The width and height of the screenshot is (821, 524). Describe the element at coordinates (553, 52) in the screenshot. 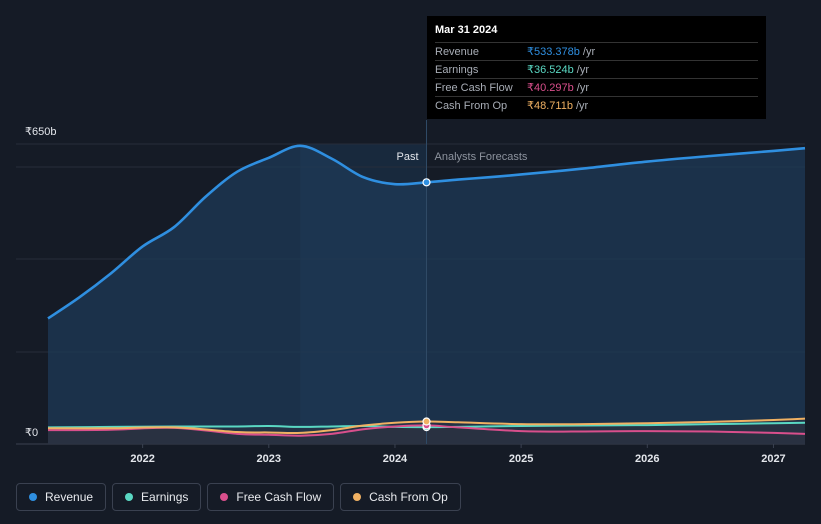

I see `tooltip-value: ₹533.378b` at that location.